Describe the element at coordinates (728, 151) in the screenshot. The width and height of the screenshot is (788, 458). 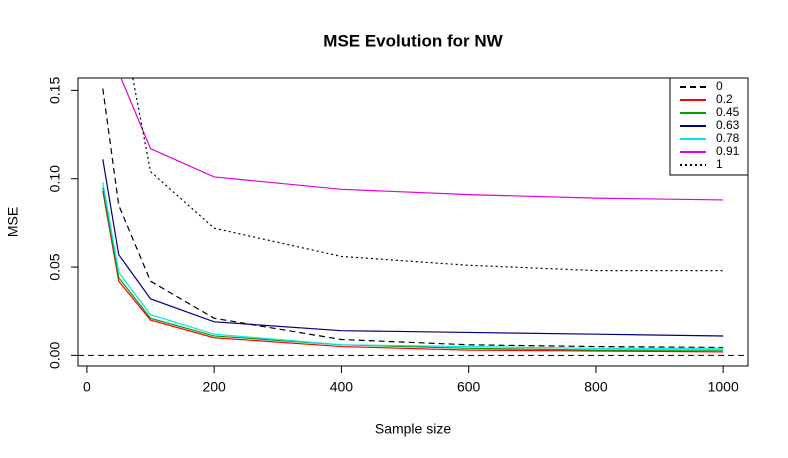
I see `legend-label: 0.91` at that location.